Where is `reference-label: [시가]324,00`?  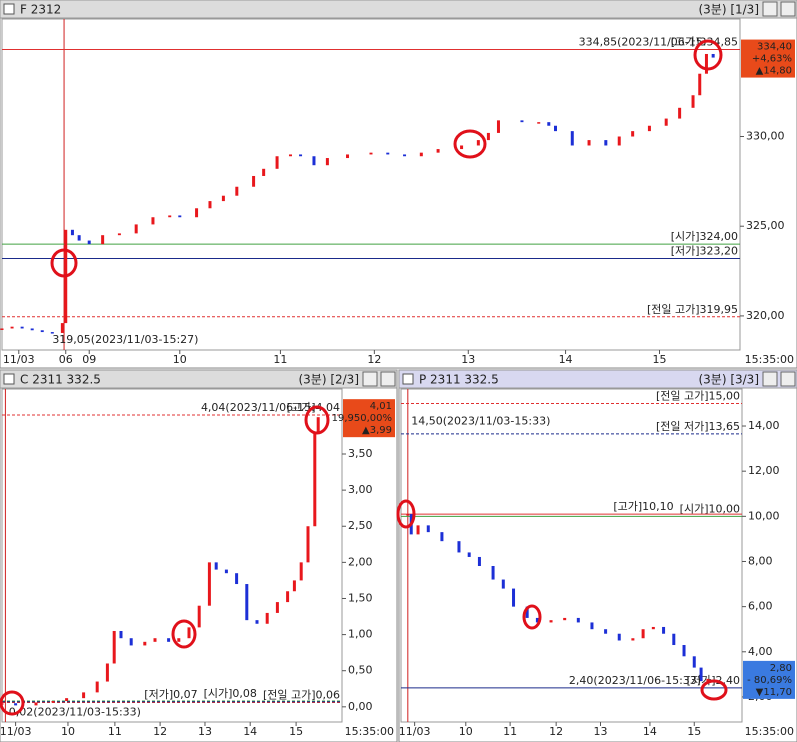 reference-label: [시가]324,00 is located at coordinates (704, 236).